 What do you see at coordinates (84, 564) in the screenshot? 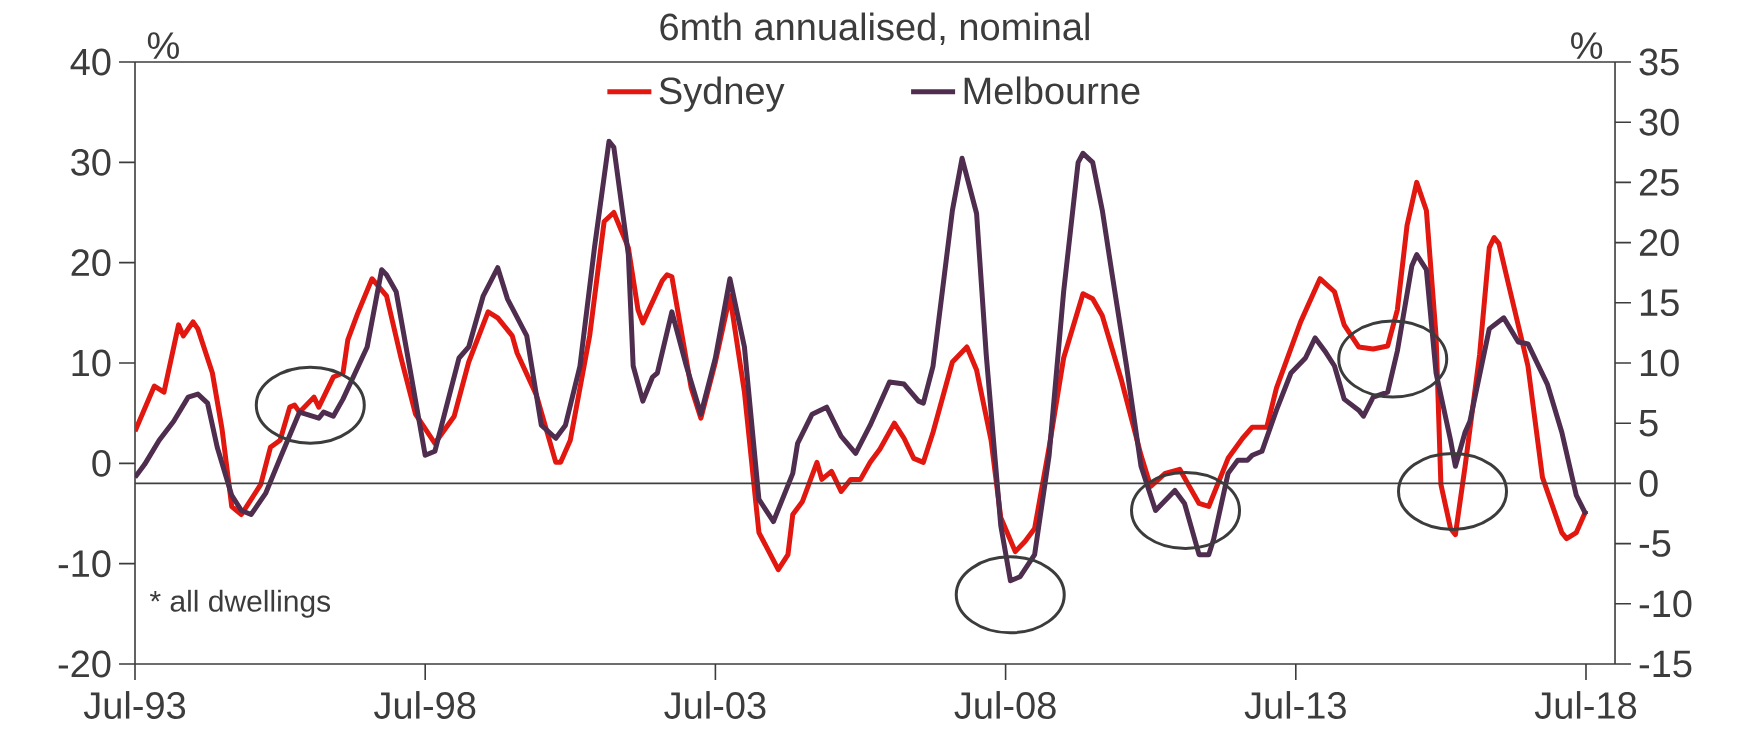
I see `y-tick-label: -10` at bounding box center [84, 564].